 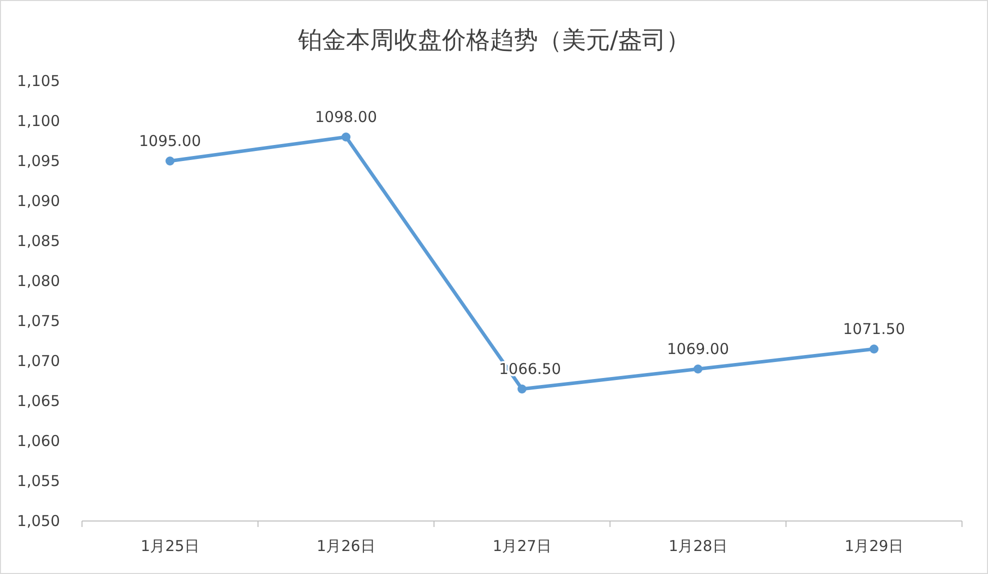 What do you see at coordinates (346, 546) in the screenshot?
I see `x-tick-label: 1月26日` at bounding box center [346, 546].